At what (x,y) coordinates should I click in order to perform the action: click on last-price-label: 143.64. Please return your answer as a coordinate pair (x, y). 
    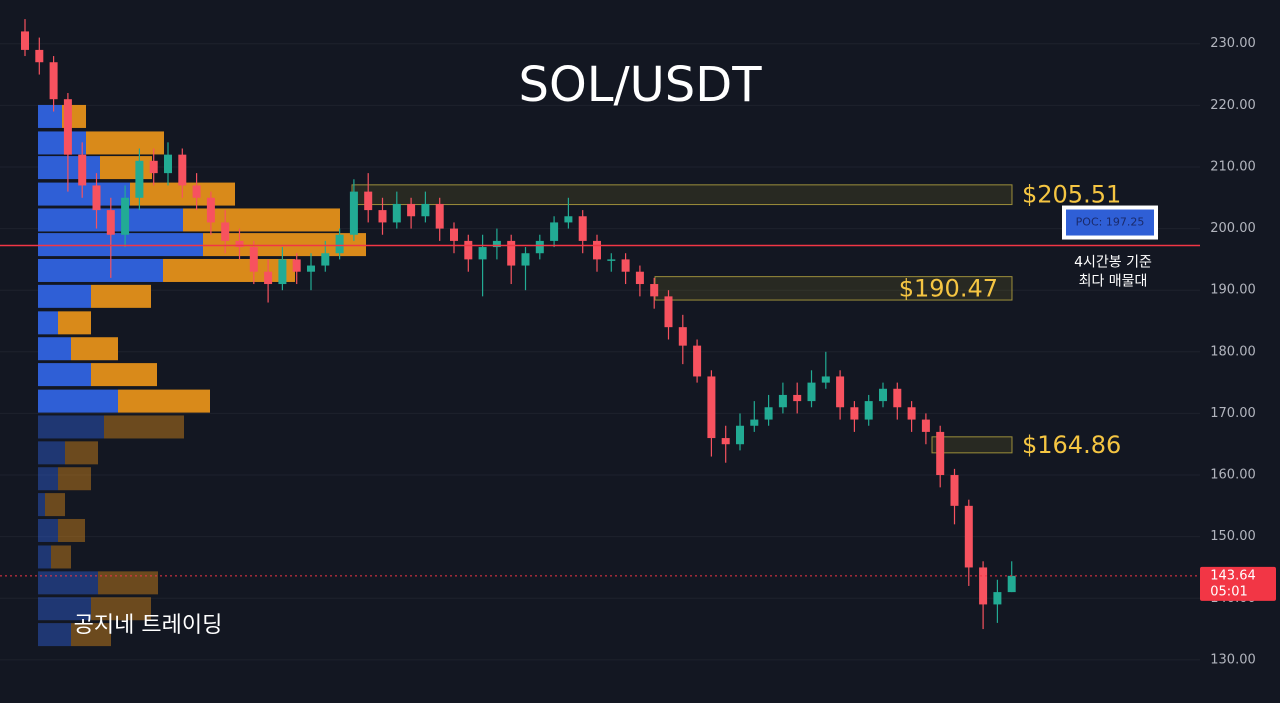
    Looking at the image, I should click on (1233, 575).